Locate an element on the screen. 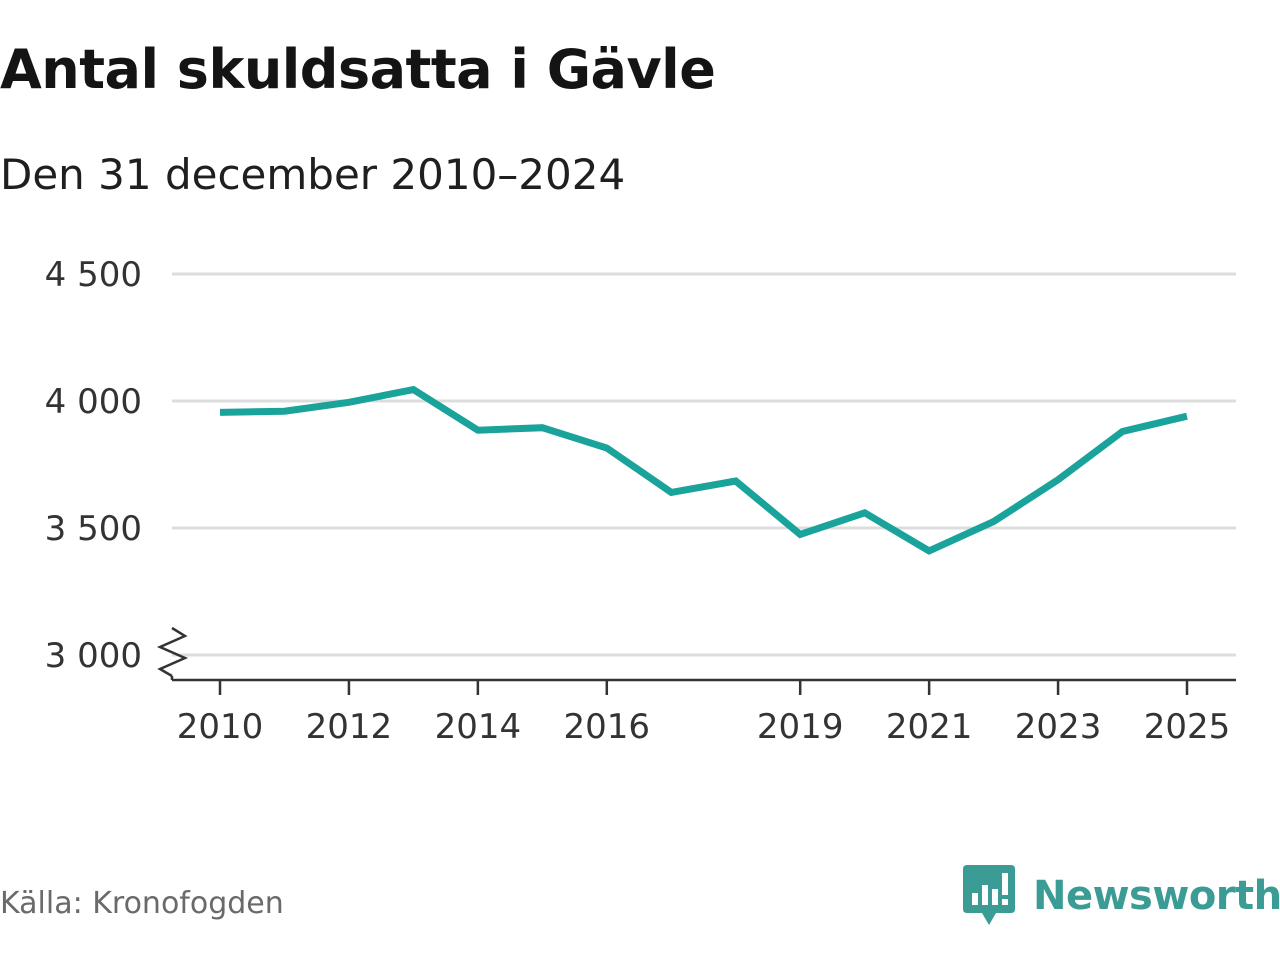 The width and height of the screenshot is (1280, 960). y-tick-label: 3 500 is located at coordinates (93, 529).